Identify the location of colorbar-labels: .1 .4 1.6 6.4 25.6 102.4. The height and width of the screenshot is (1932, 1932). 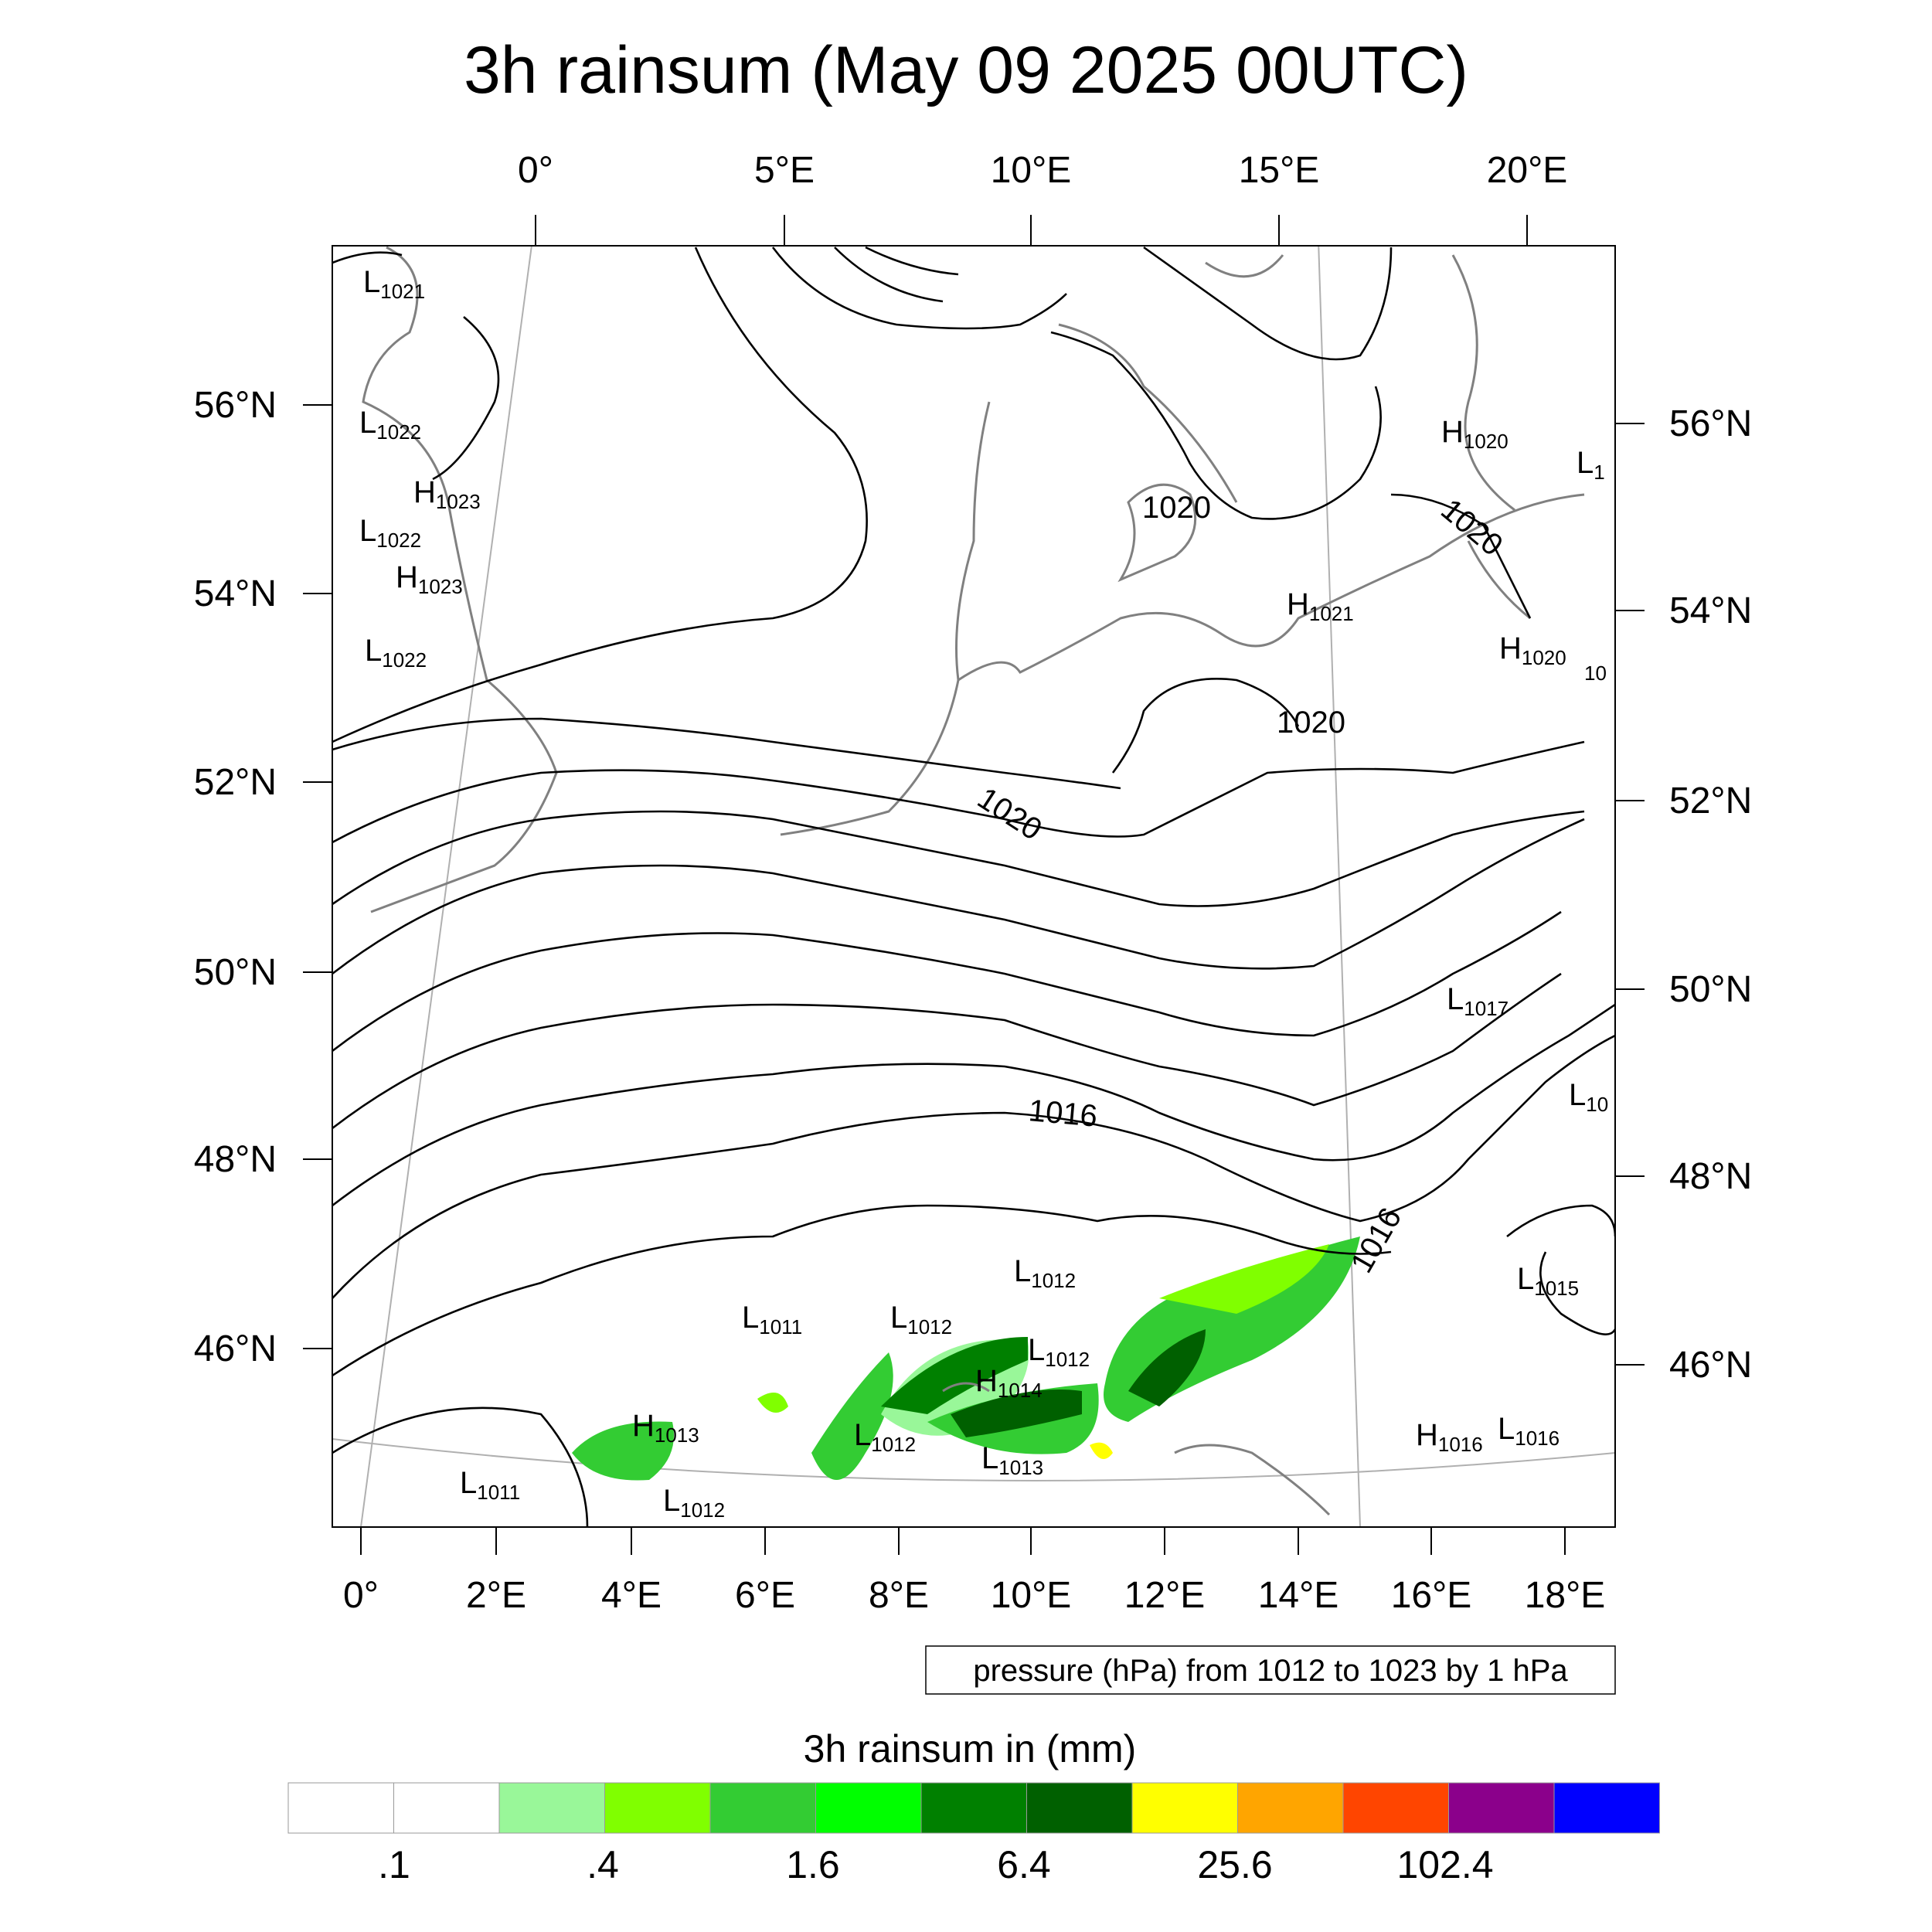
(935, 1865).